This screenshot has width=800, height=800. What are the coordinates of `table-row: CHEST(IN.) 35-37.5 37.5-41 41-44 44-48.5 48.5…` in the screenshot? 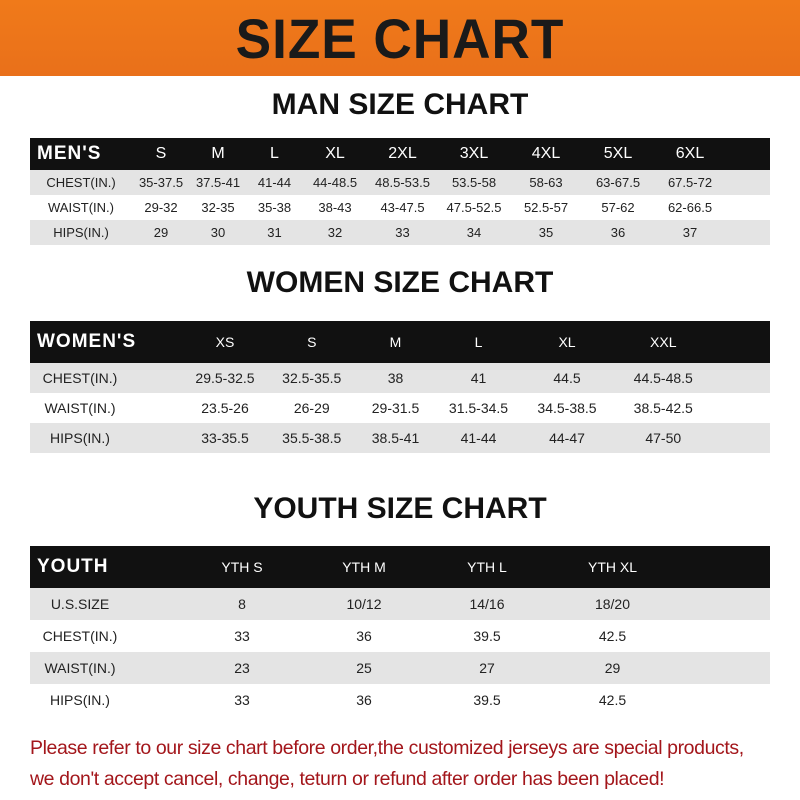 It's located at (400, 182).